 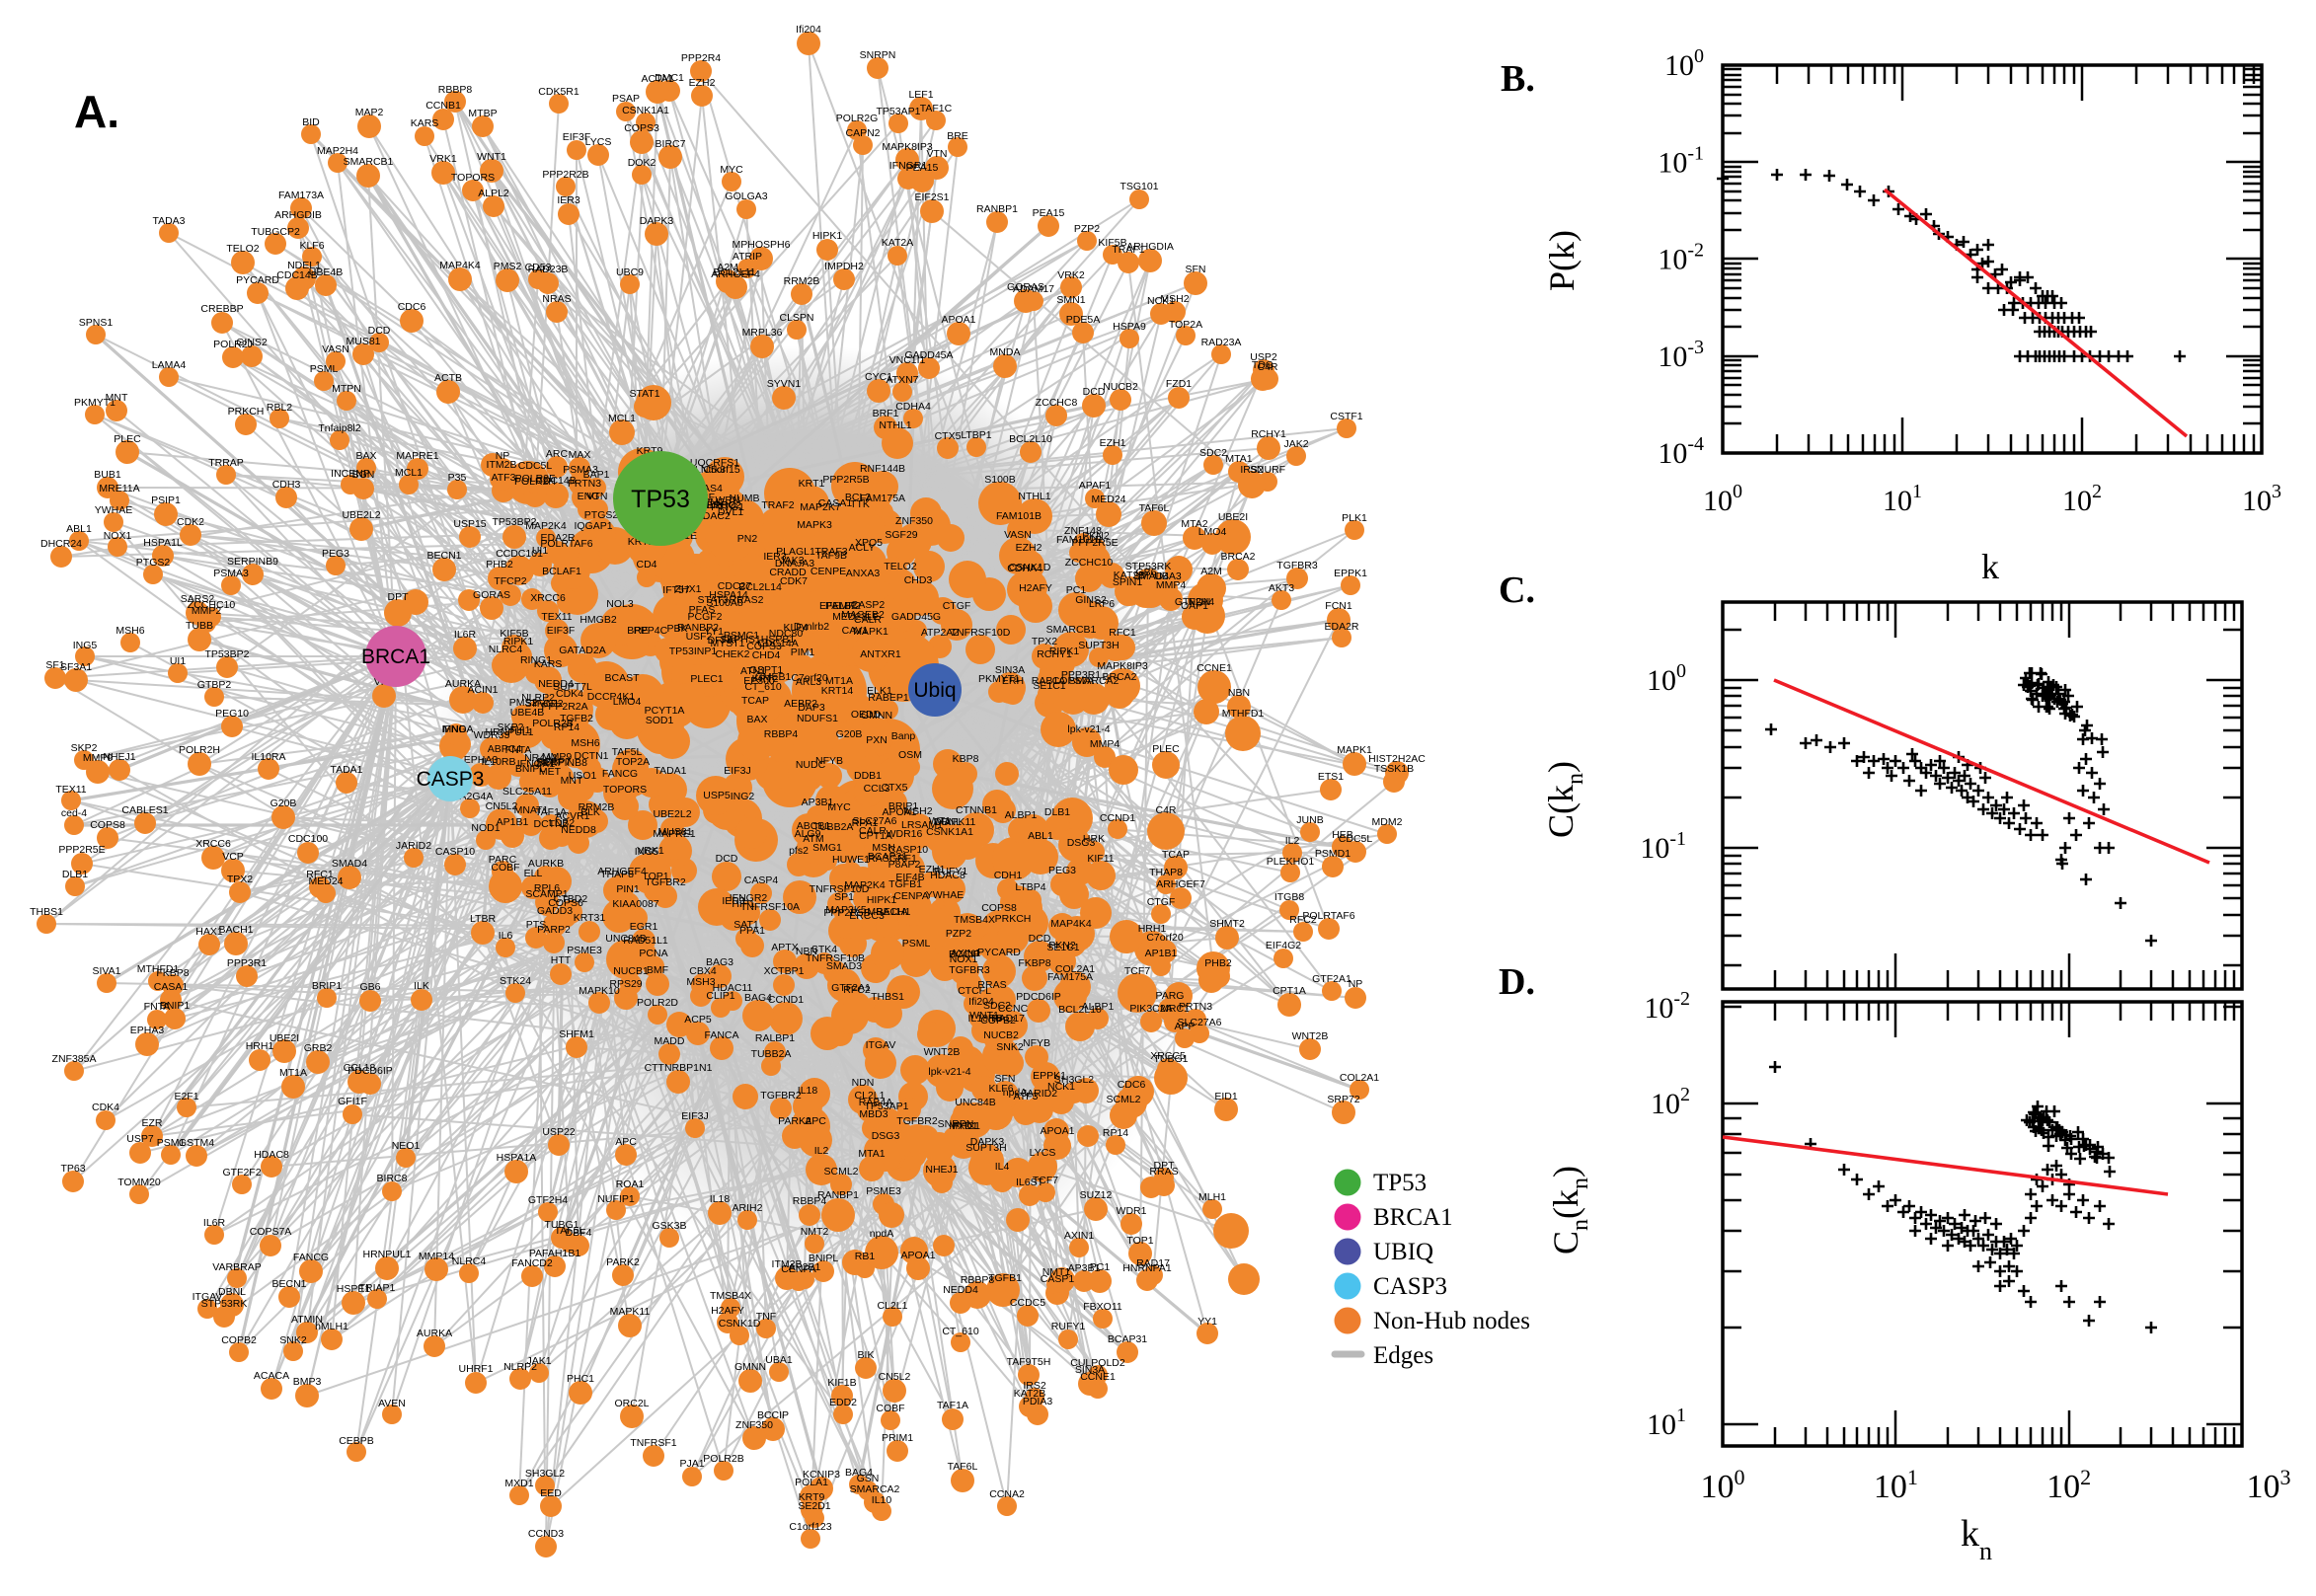 What do you see at coordinates (745, 498) in the screenshot?
I see `svg-text: NUMB` at bounding box center [745, 498].